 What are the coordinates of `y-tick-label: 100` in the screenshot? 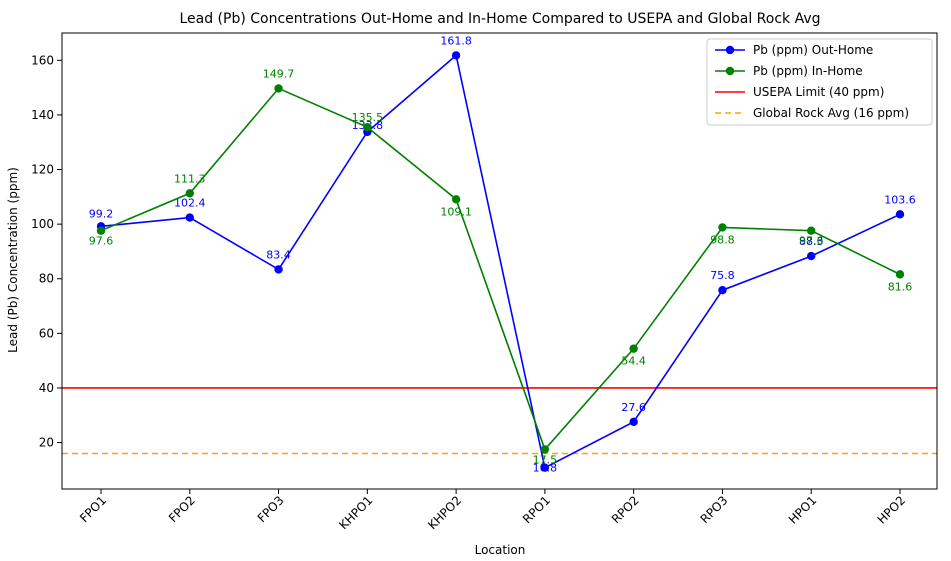 It's located at (42, 224).